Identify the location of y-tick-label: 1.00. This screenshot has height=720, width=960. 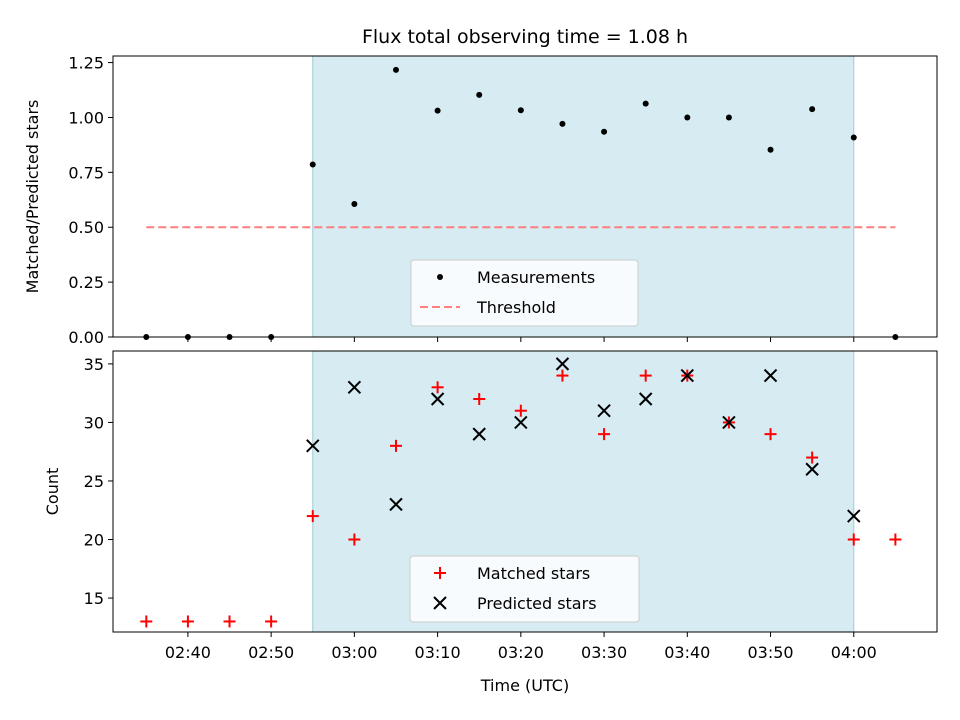
(86, 117).